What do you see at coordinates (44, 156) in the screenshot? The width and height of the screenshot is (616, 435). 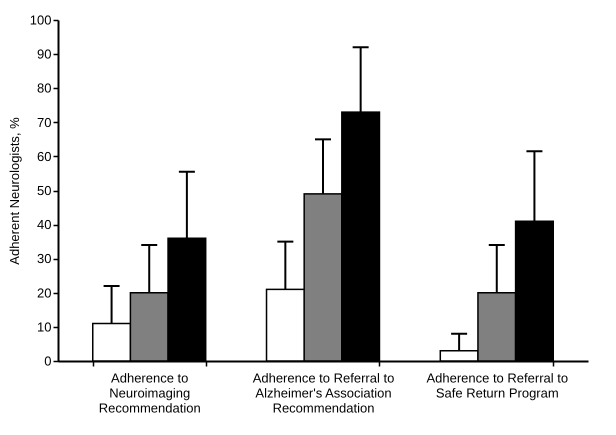 I see `y-tick-label: 60` at bounding box center [44, 156].